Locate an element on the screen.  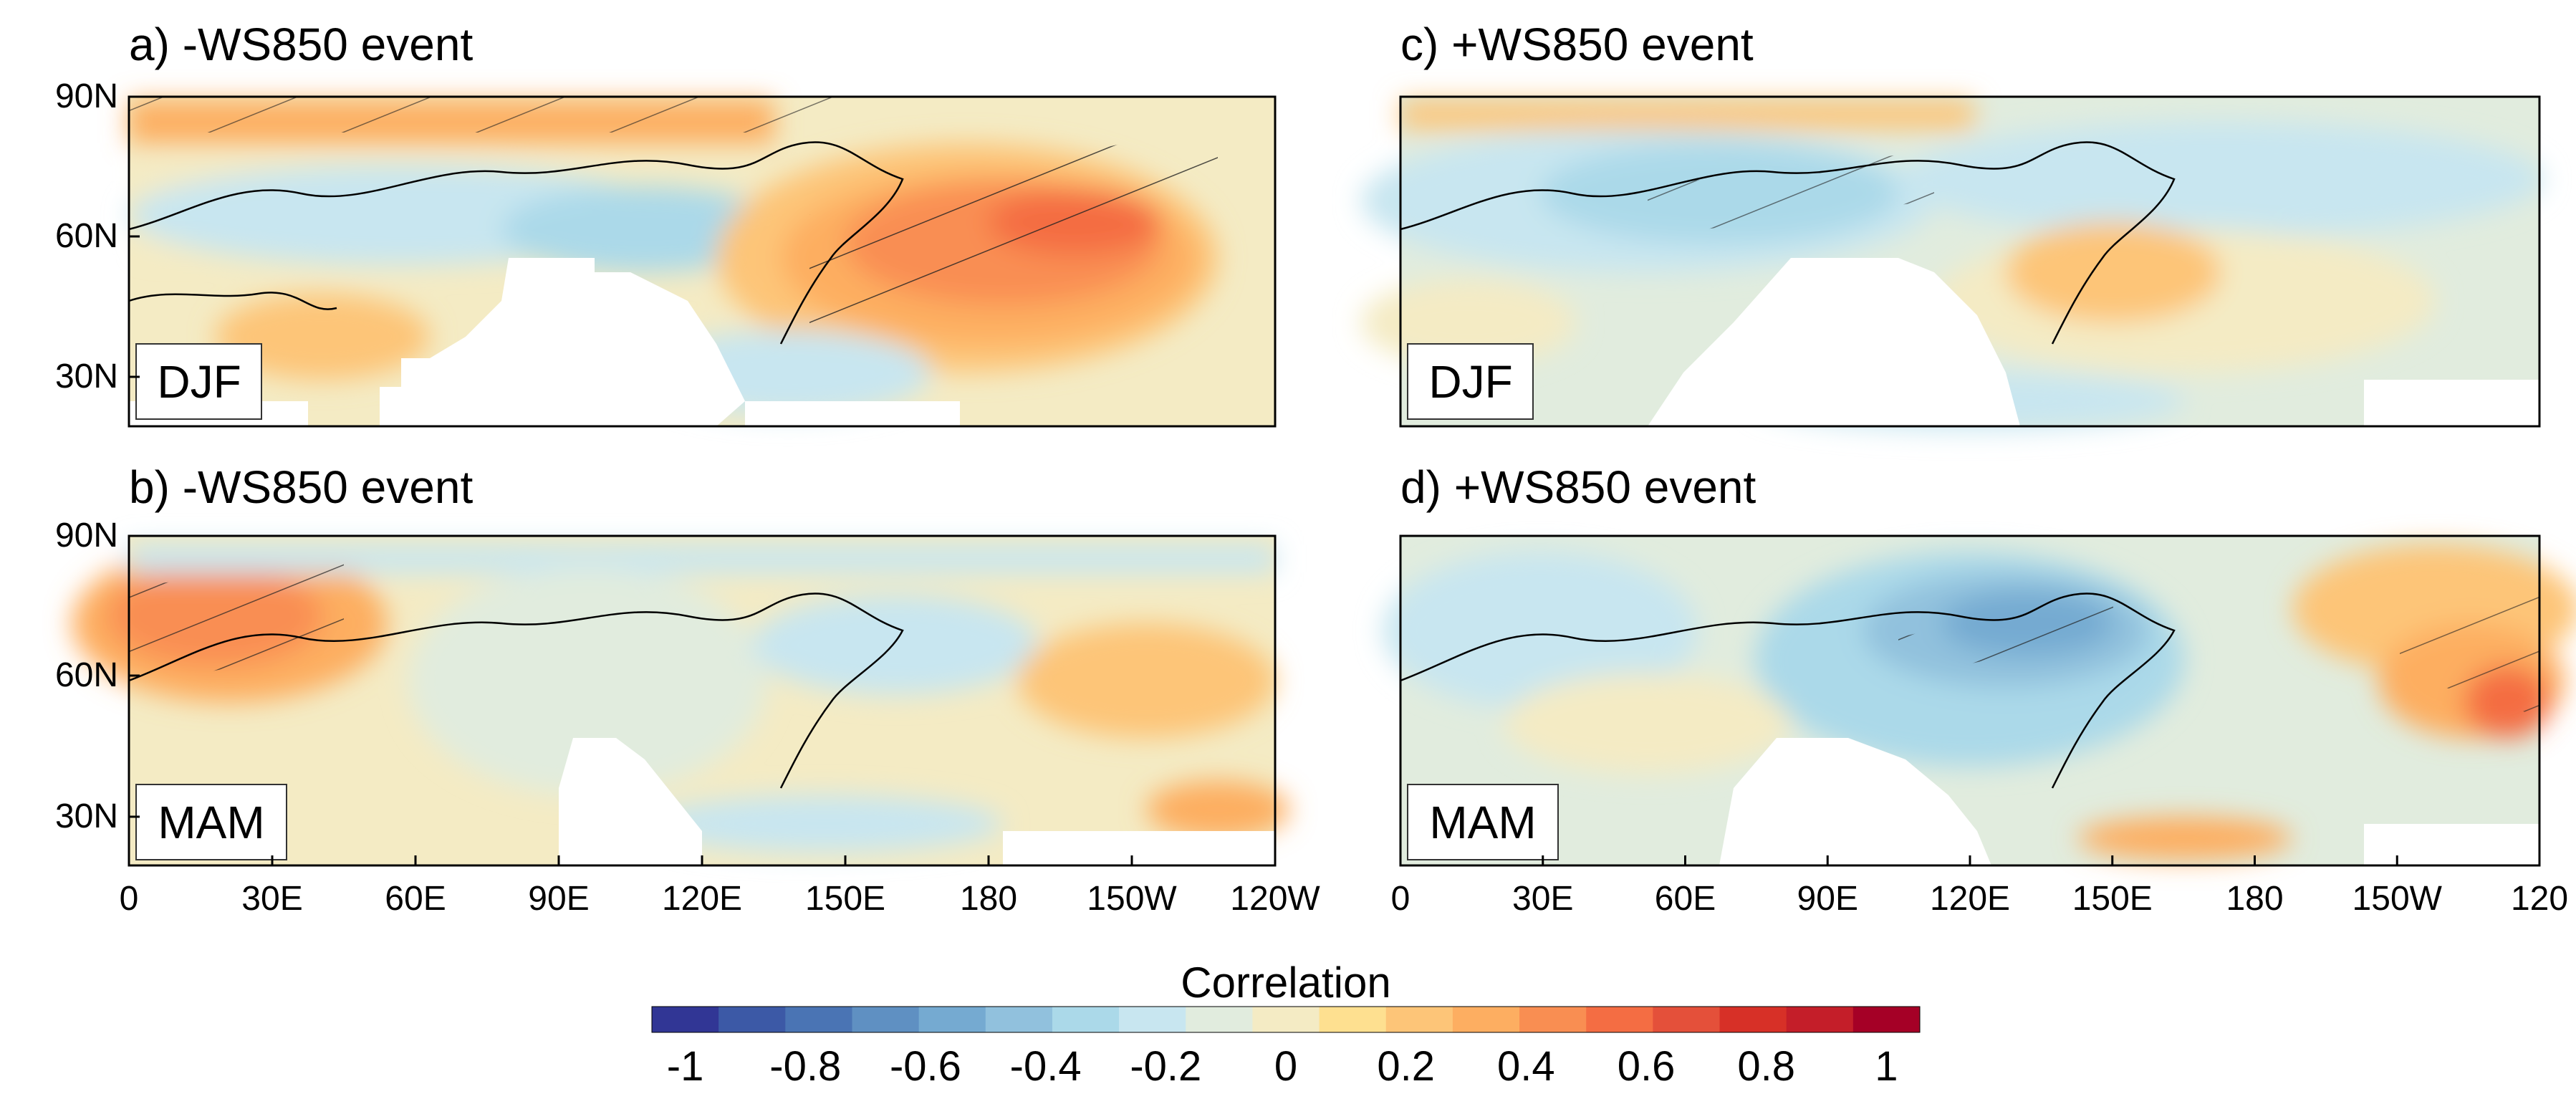
panel-a-title: a) -WS850 event is located at coordinates (301, 45).